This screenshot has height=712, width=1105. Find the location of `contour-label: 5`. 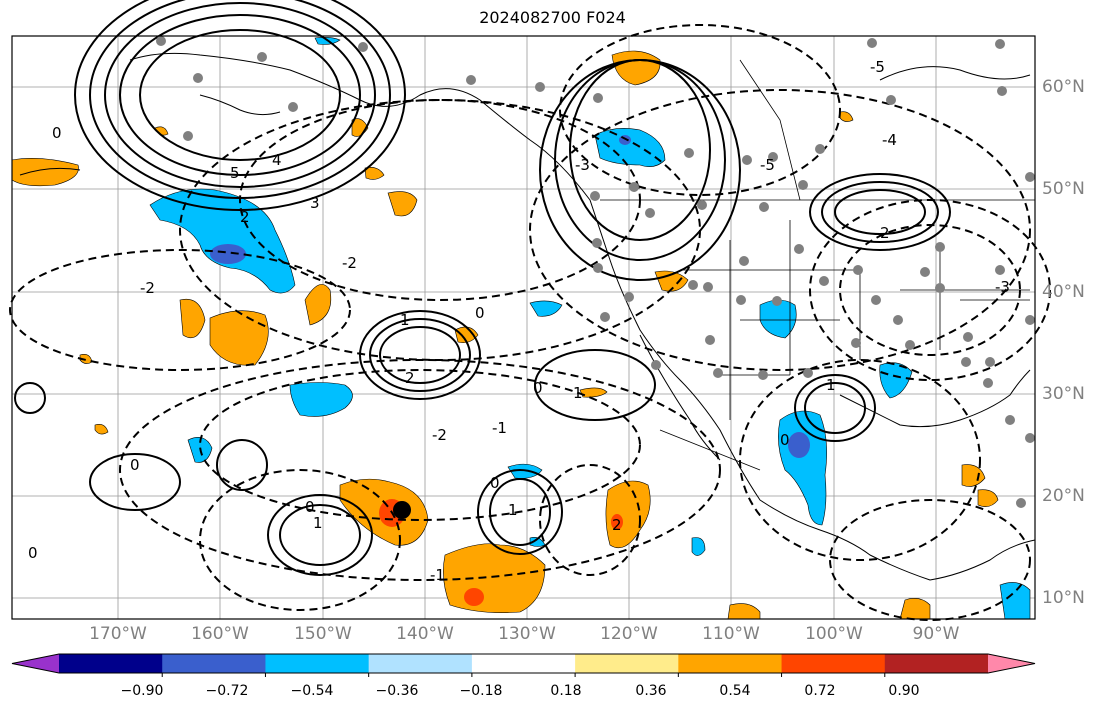

contour-label: 5 is located at coordinates (235, 173).